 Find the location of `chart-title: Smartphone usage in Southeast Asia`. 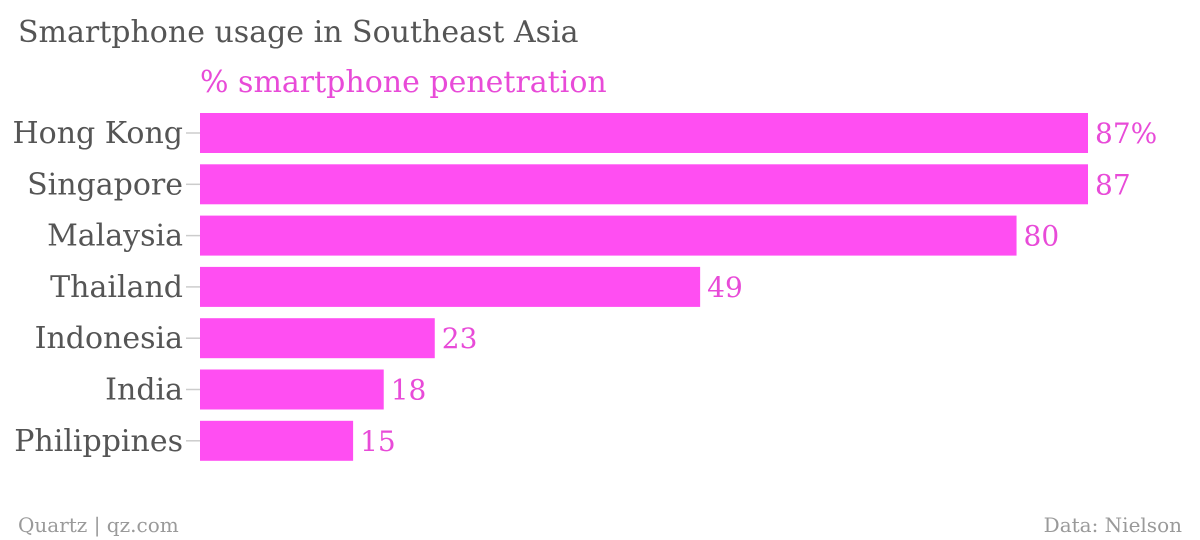

chart-title: Smartphone usage in Southeast Asia is located at coordinates (298, 32).